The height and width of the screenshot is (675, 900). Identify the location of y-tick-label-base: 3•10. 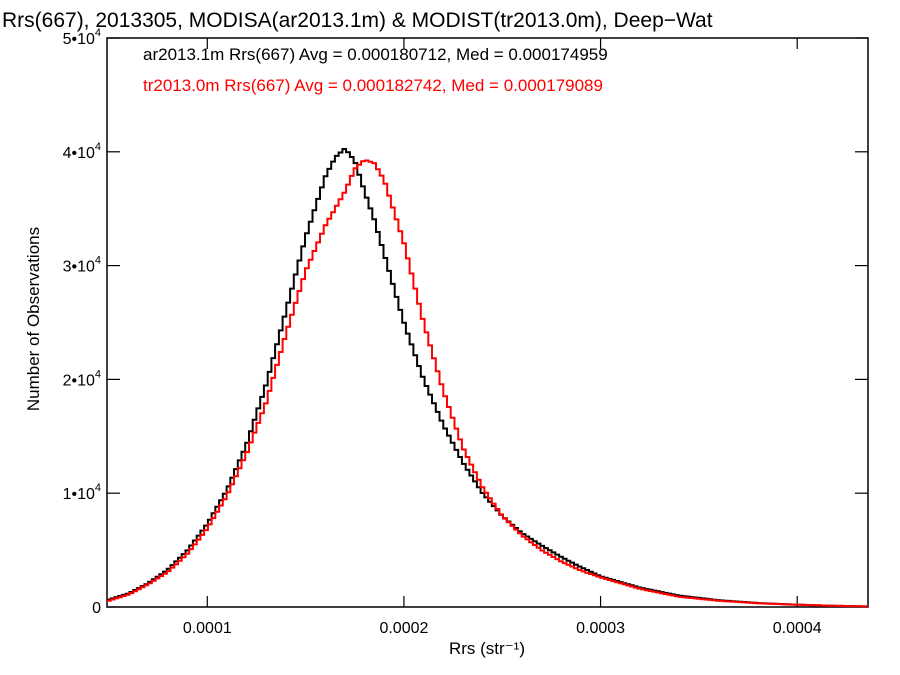
(79, 267).